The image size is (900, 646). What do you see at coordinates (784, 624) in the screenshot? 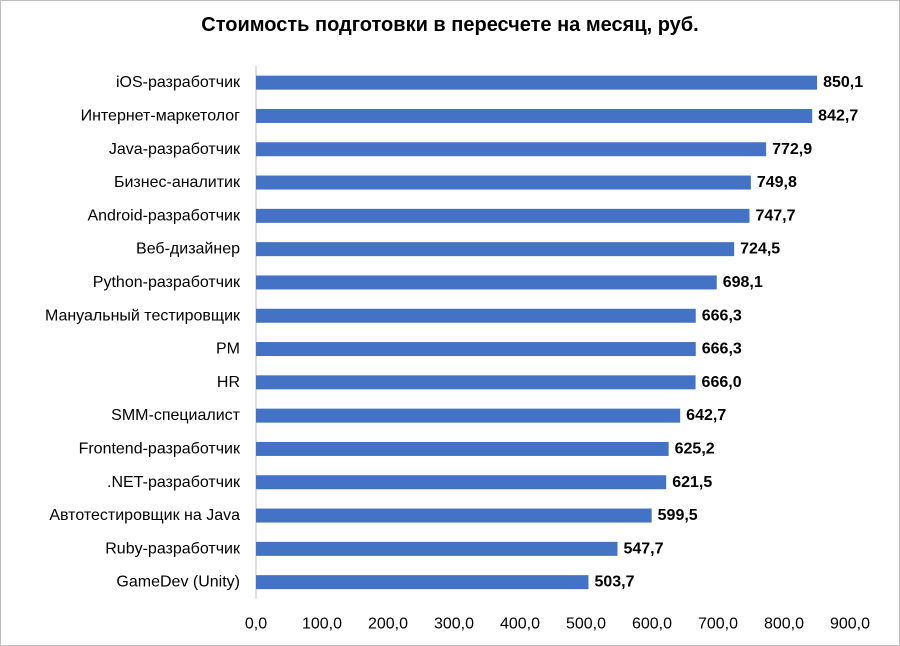
I see `x-tick-label: 800,0` at bounding box center [784, 624].